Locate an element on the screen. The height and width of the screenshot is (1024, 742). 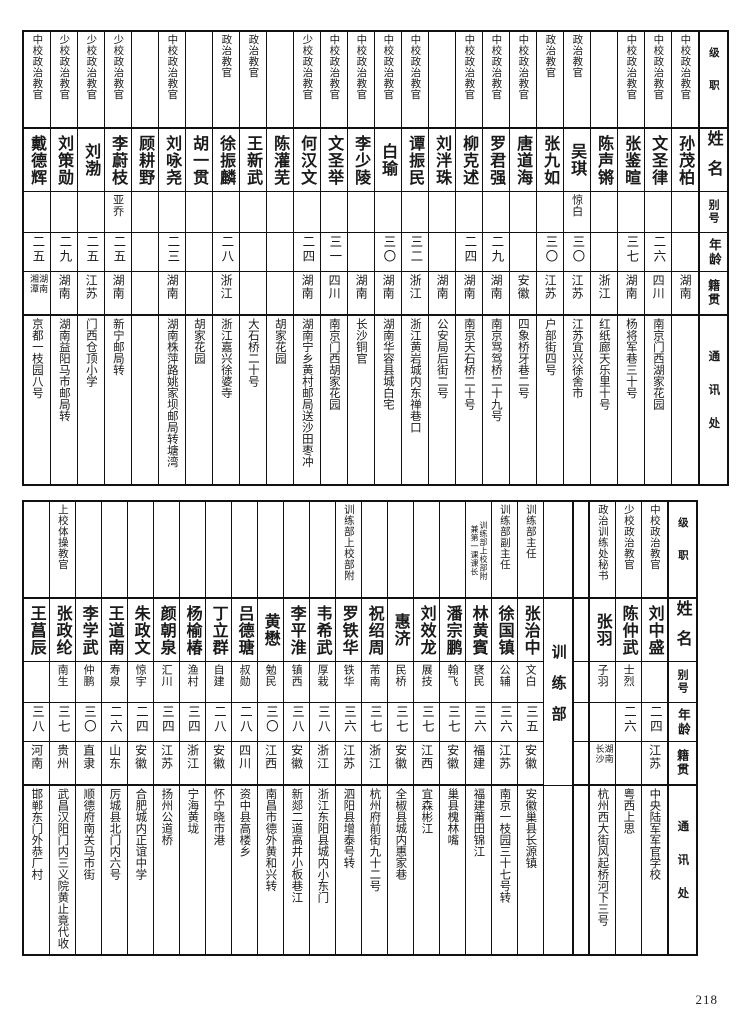
cell-addr-15: 合肥城内正谊中学 is located at coordinates (140, 870).